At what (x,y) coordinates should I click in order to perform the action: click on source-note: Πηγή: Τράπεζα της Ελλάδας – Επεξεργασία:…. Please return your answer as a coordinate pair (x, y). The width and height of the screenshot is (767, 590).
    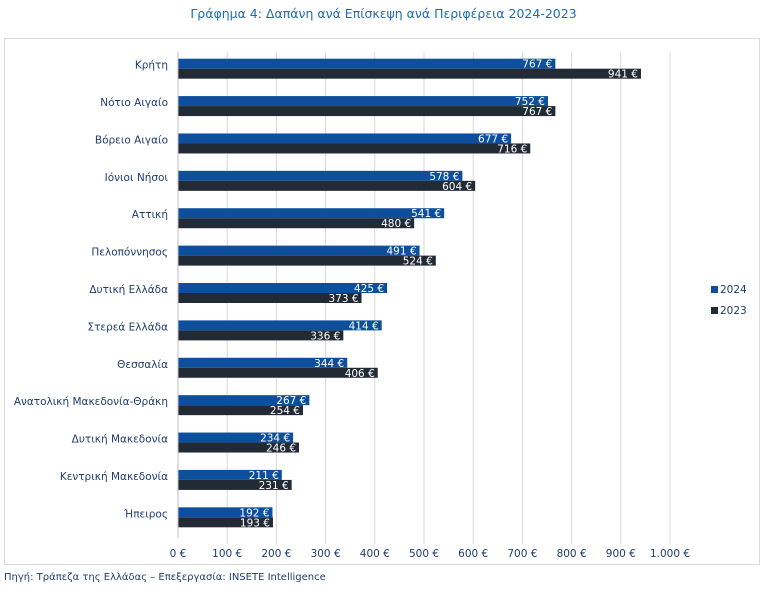
    Looking at the image, I should click on (165, 577).